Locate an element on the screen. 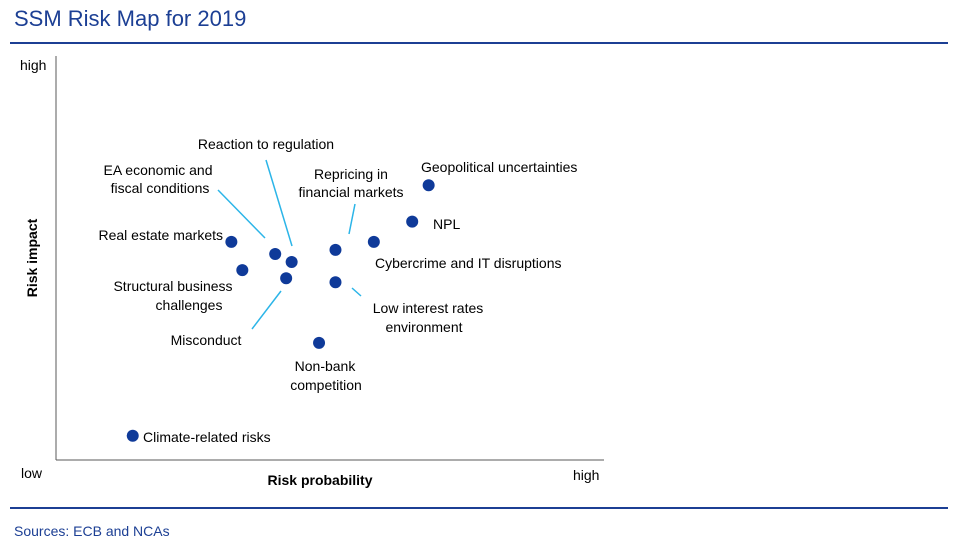 The height and width of the screenshot is (554, 970). footer-rule is located at coordinates (479, 508).